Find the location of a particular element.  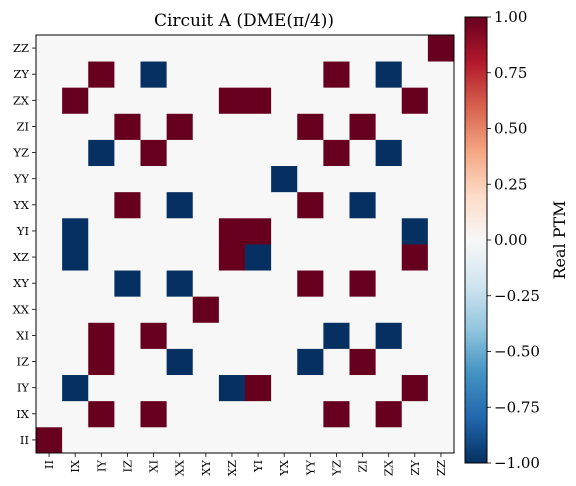

heatmap-cell-IY-XZ is located at coordinates (232, 388).